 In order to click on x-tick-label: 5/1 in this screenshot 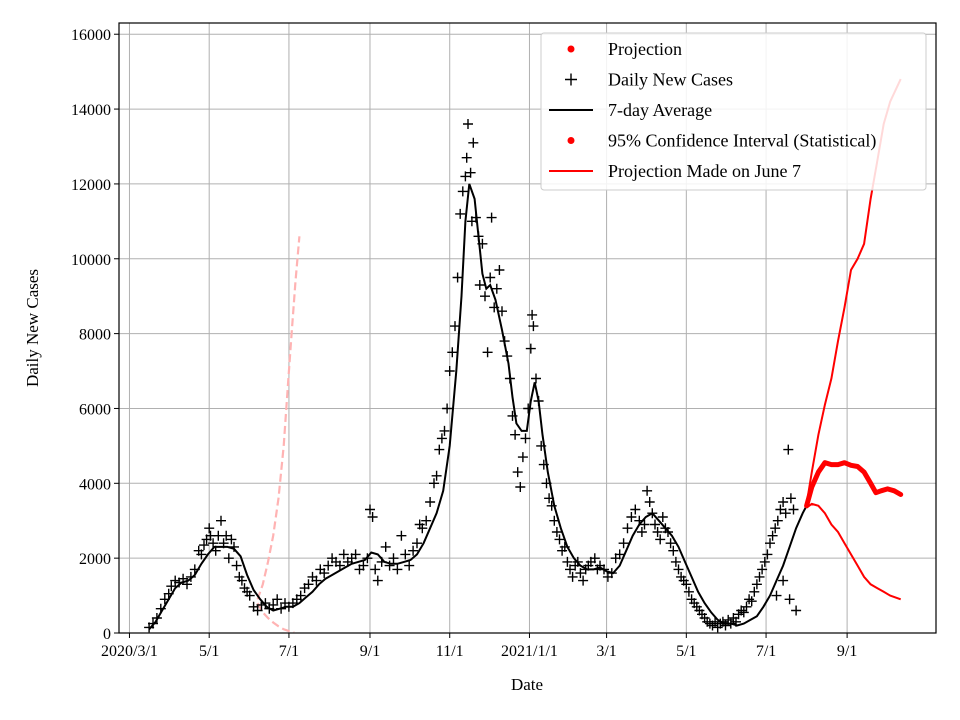, I will do `click(209, 651)`.